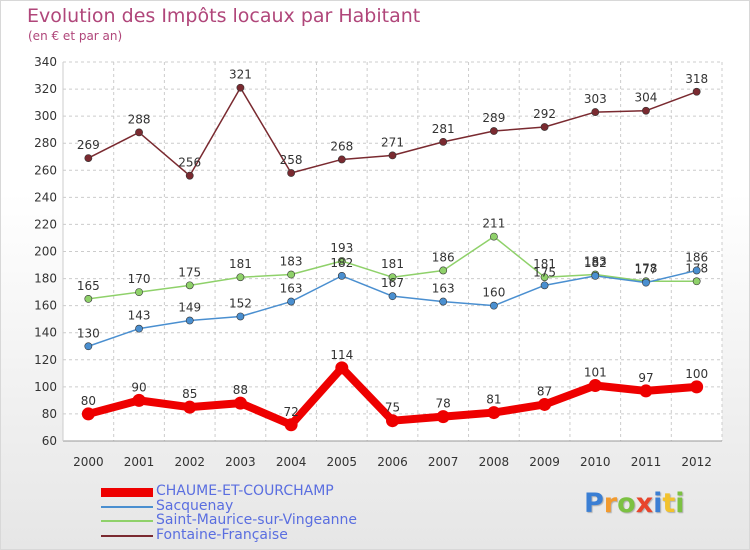 The width and height of the screenshot is (750, 550). What do you see at coordinates (669, 503) in the screenshot?
I see `brand-letter: t` at bounding box center [669, 503].